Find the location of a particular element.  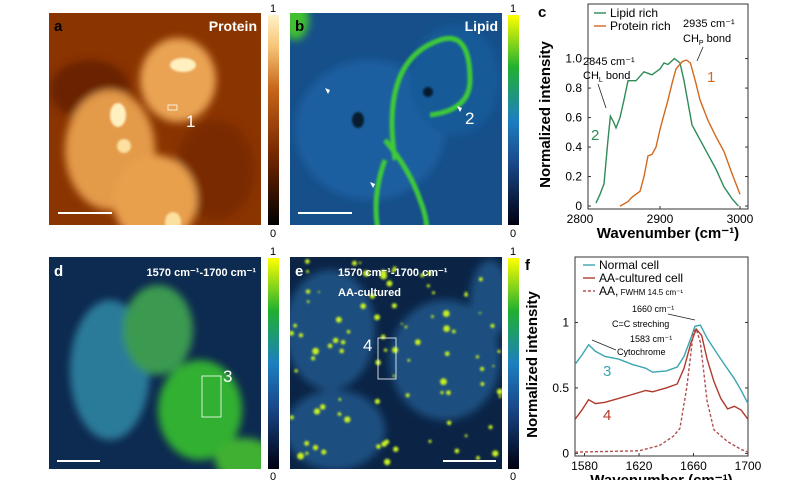

colorbar-e-min: 0 is located at coordinates (513, 475).